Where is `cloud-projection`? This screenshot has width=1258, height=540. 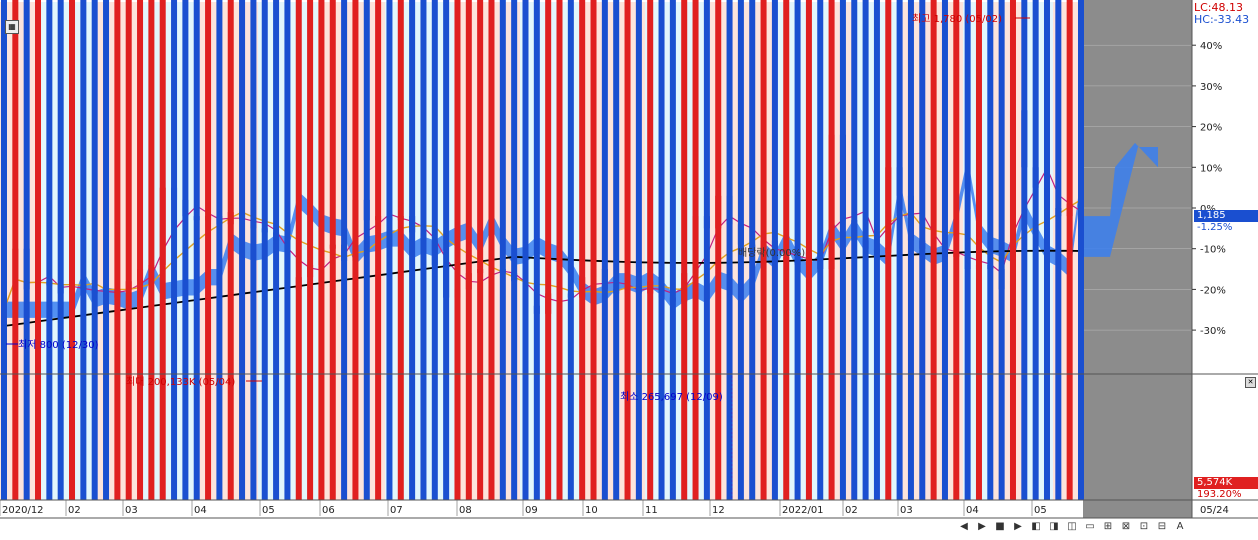
cloud-projection is located at coordinates (1119, 199).